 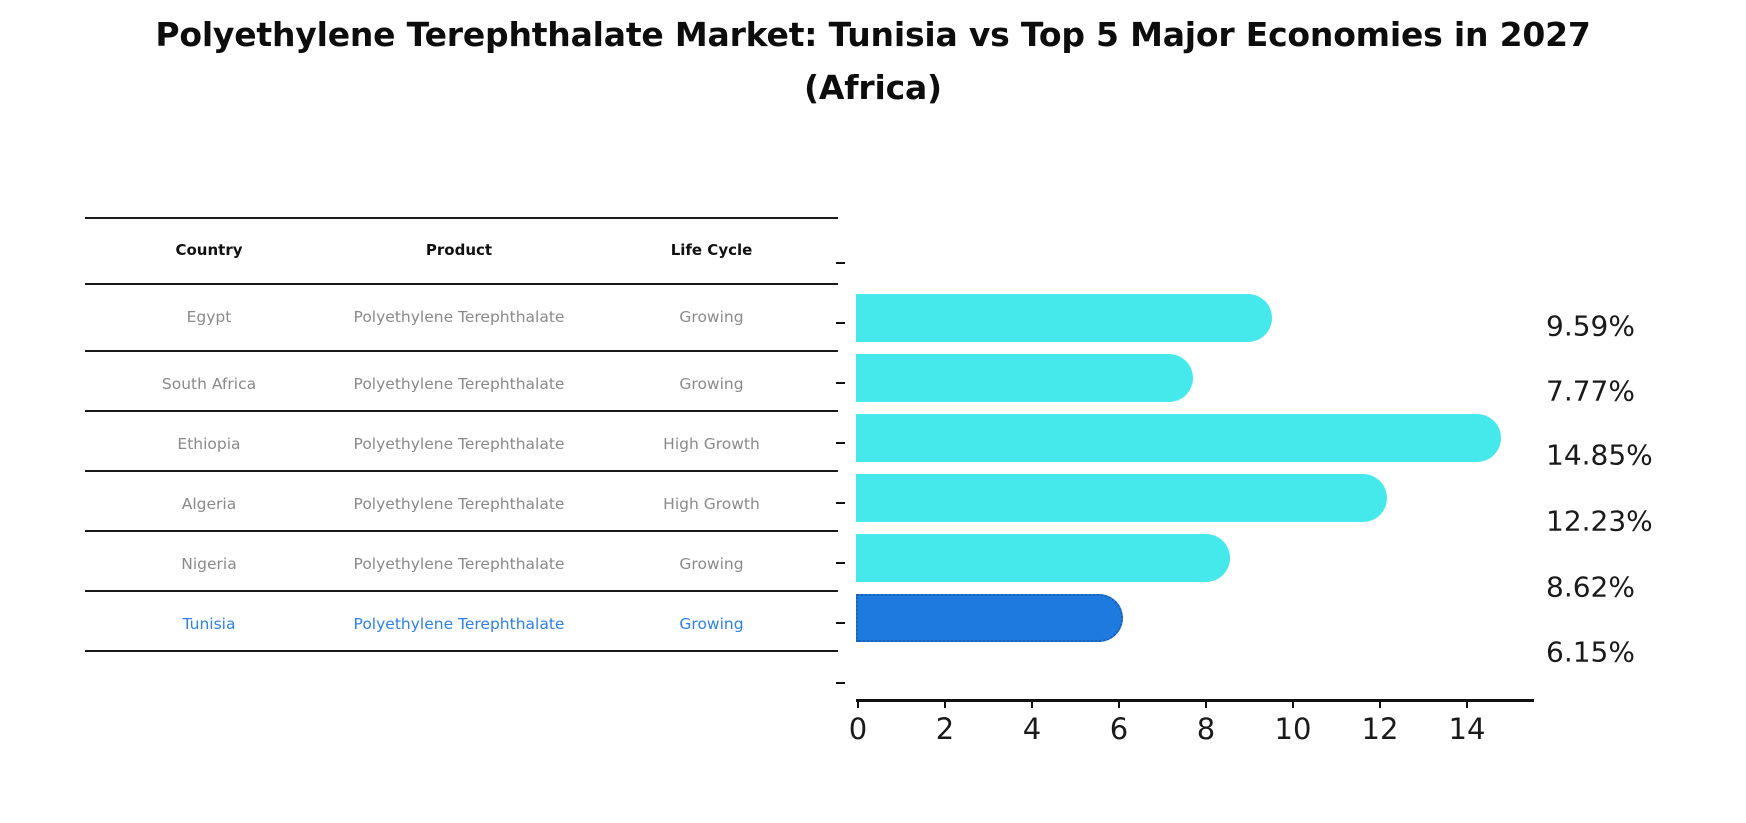 I want to click on x-axis-tick-label: 2, so click(x=945, y=729).